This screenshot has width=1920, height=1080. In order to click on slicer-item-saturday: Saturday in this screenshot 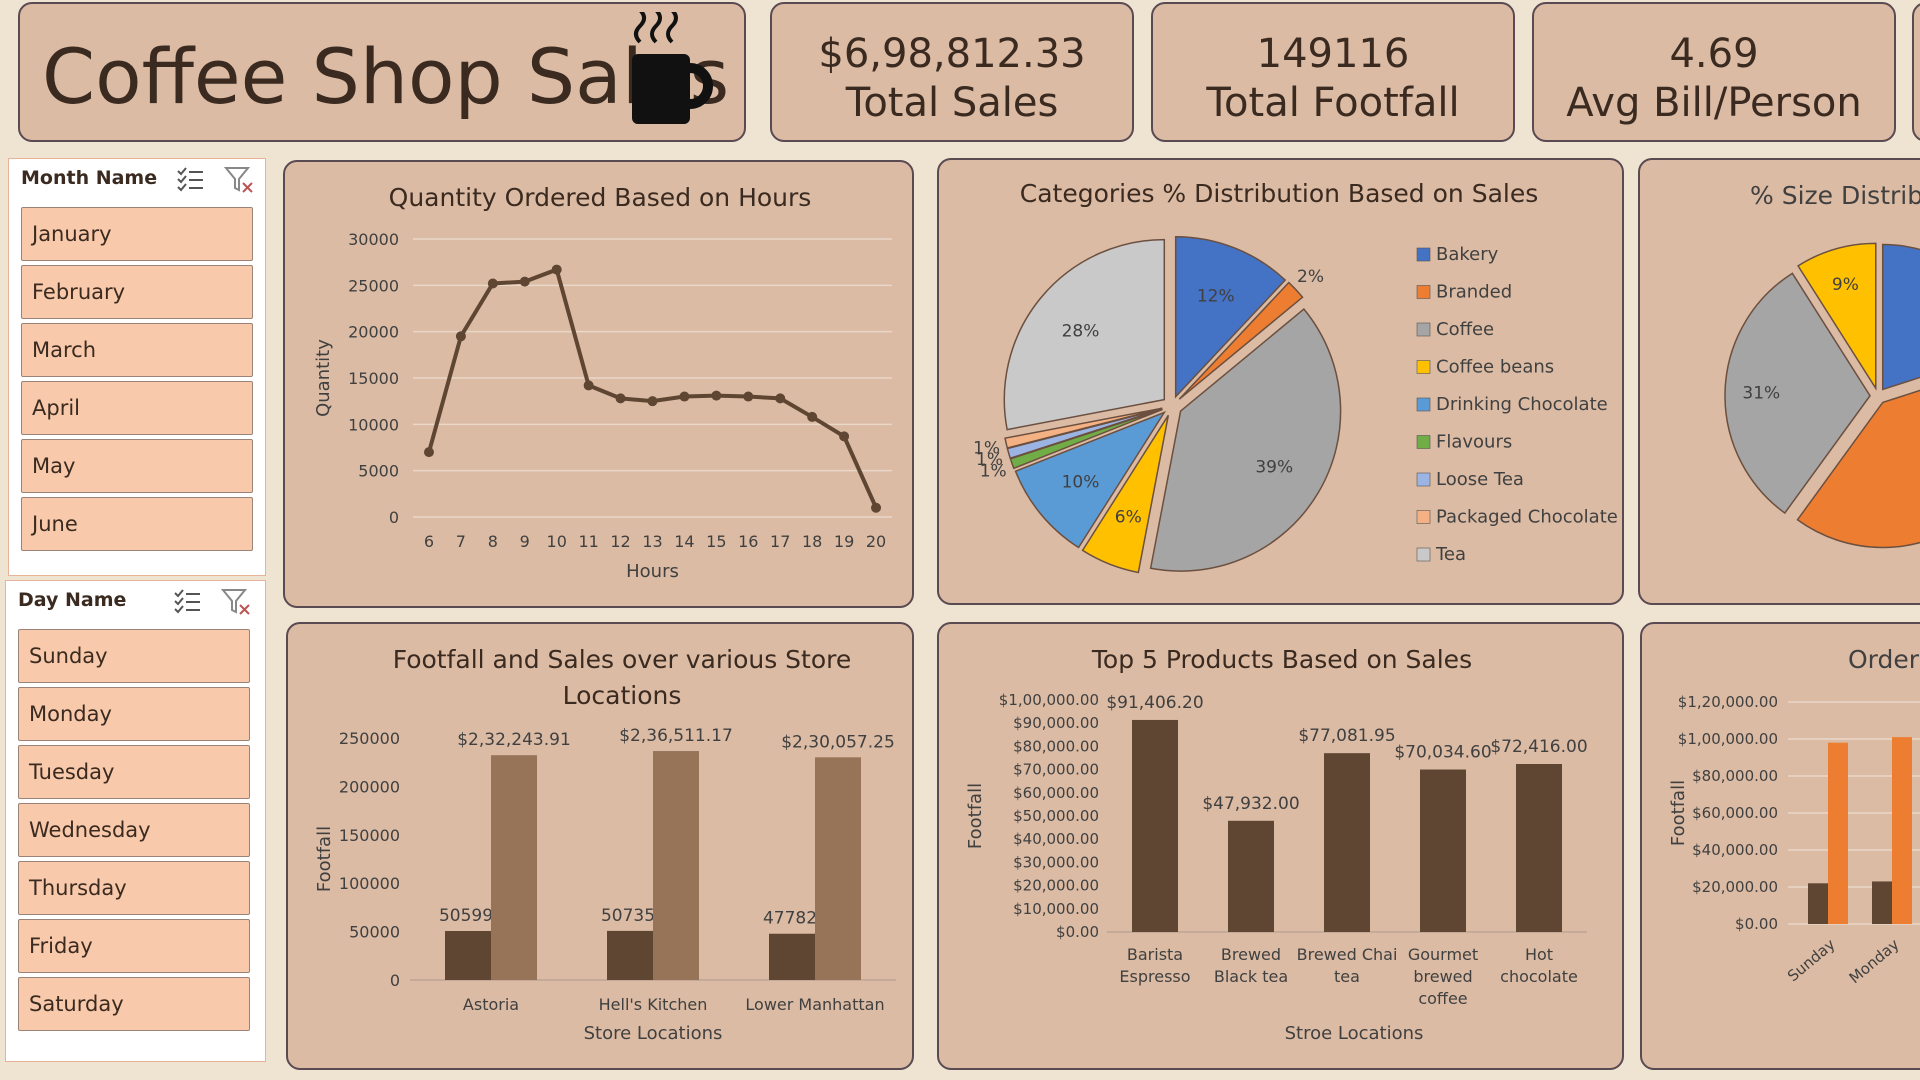, I will do `click(134, 1004)`.